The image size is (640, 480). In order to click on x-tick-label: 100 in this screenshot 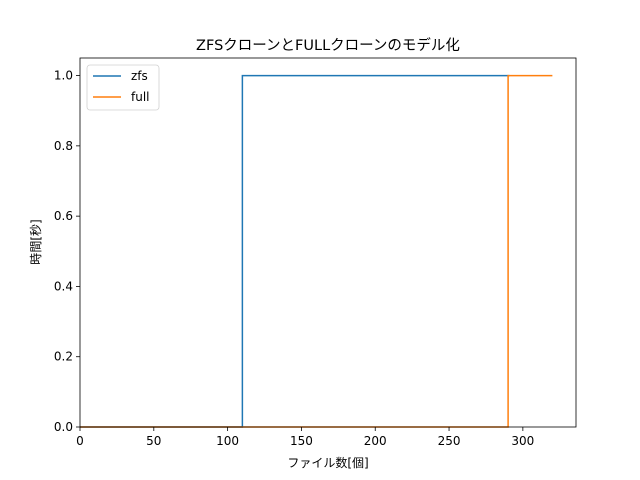, I will do `click(227, 441)`.